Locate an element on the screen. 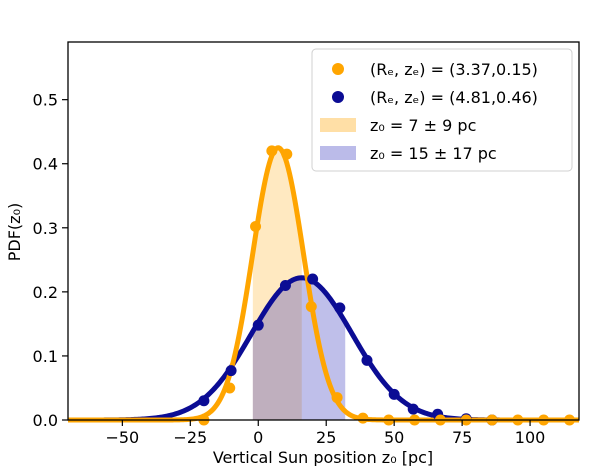 The image size is (598, 466). y-tick-label-1: 0.0 is located at coordinates (45, 420).